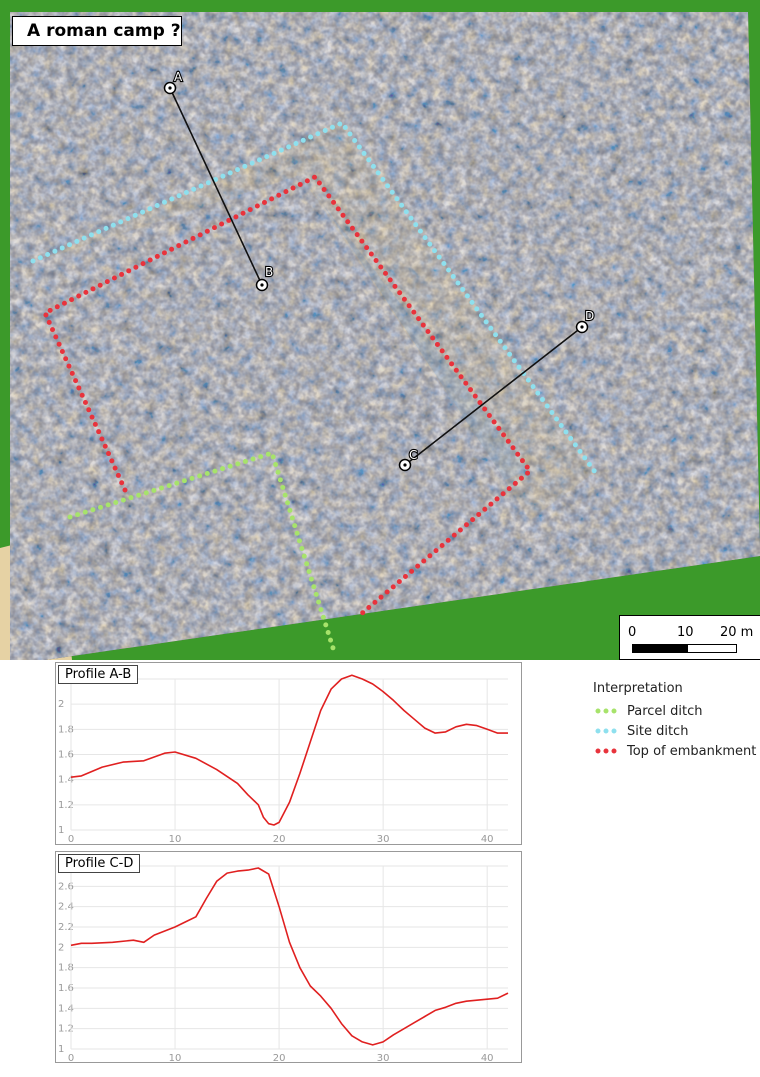 This screenshot has height=1077, width=760. Describe the element at coordinates (487, 839) in the screenshot. I see `ab-x-tick-label: 40` at that location.